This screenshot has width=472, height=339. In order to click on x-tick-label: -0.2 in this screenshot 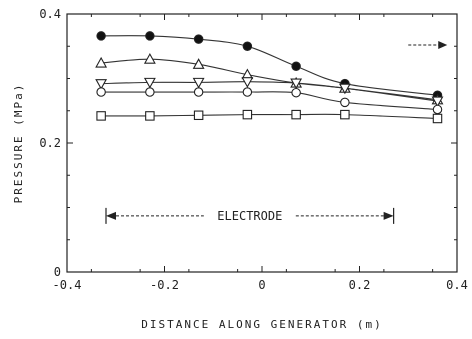, I will do `click(164, 285)`.